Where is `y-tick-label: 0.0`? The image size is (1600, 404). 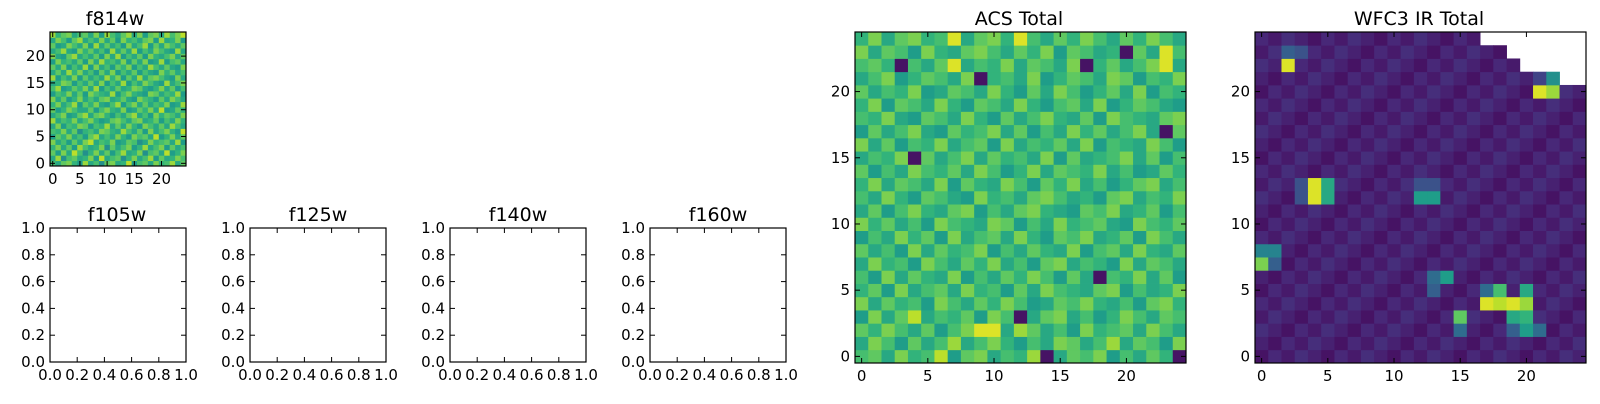
y-tick-label: 0.0 is located at coordinates (233, 362).